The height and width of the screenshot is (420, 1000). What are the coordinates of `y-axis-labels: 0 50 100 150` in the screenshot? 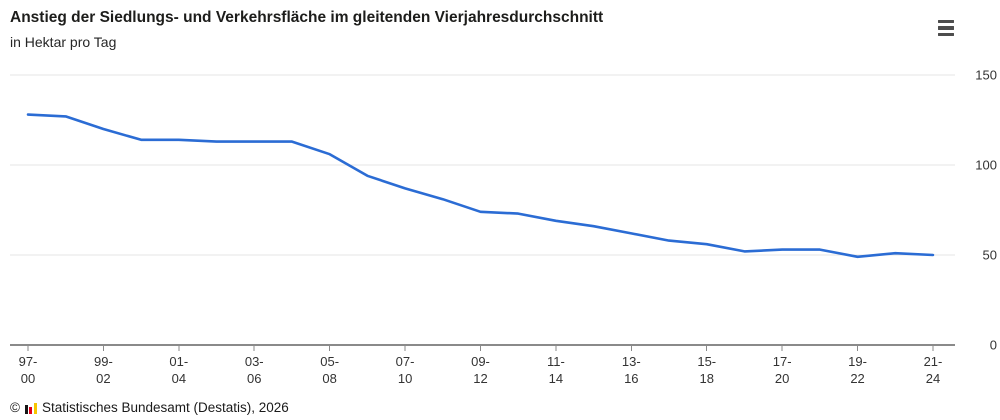 It's located at (986, 210).